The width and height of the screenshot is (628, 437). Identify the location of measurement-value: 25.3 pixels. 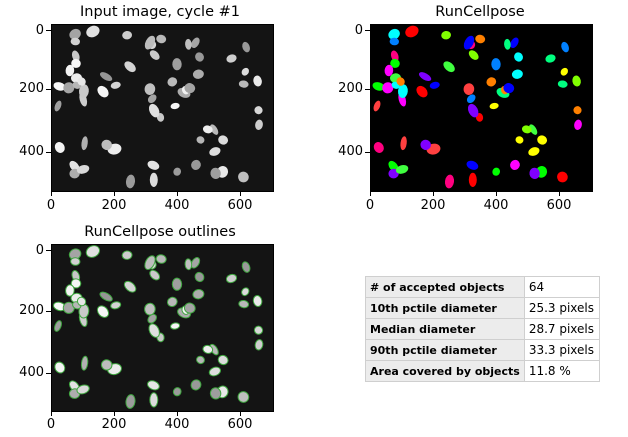
(561, 308).